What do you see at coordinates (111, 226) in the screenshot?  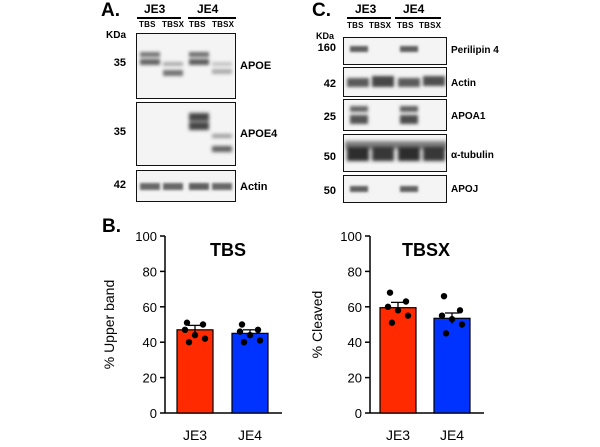 I see `panel-b-letter: B.` at bounding box center [111, 226].